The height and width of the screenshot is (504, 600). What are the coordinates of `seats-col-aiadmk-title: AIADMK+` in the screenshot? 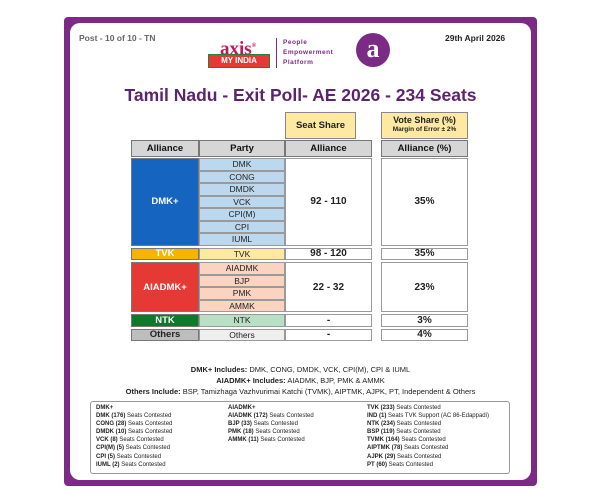 It's located at (242, 408).